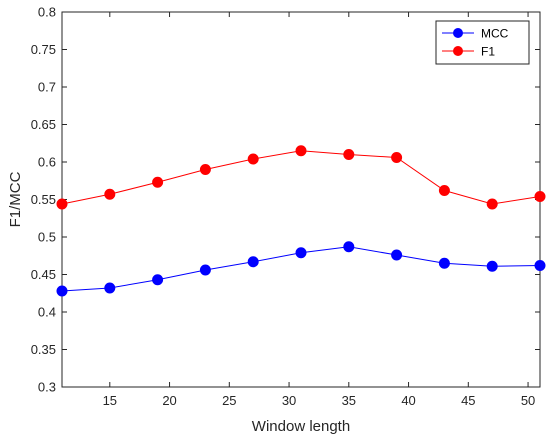 This screenshot has height=437, width=550. Describe the element at coordinates (349, 400) in the screenshot. I see `x-tick-label: 35` at that location.